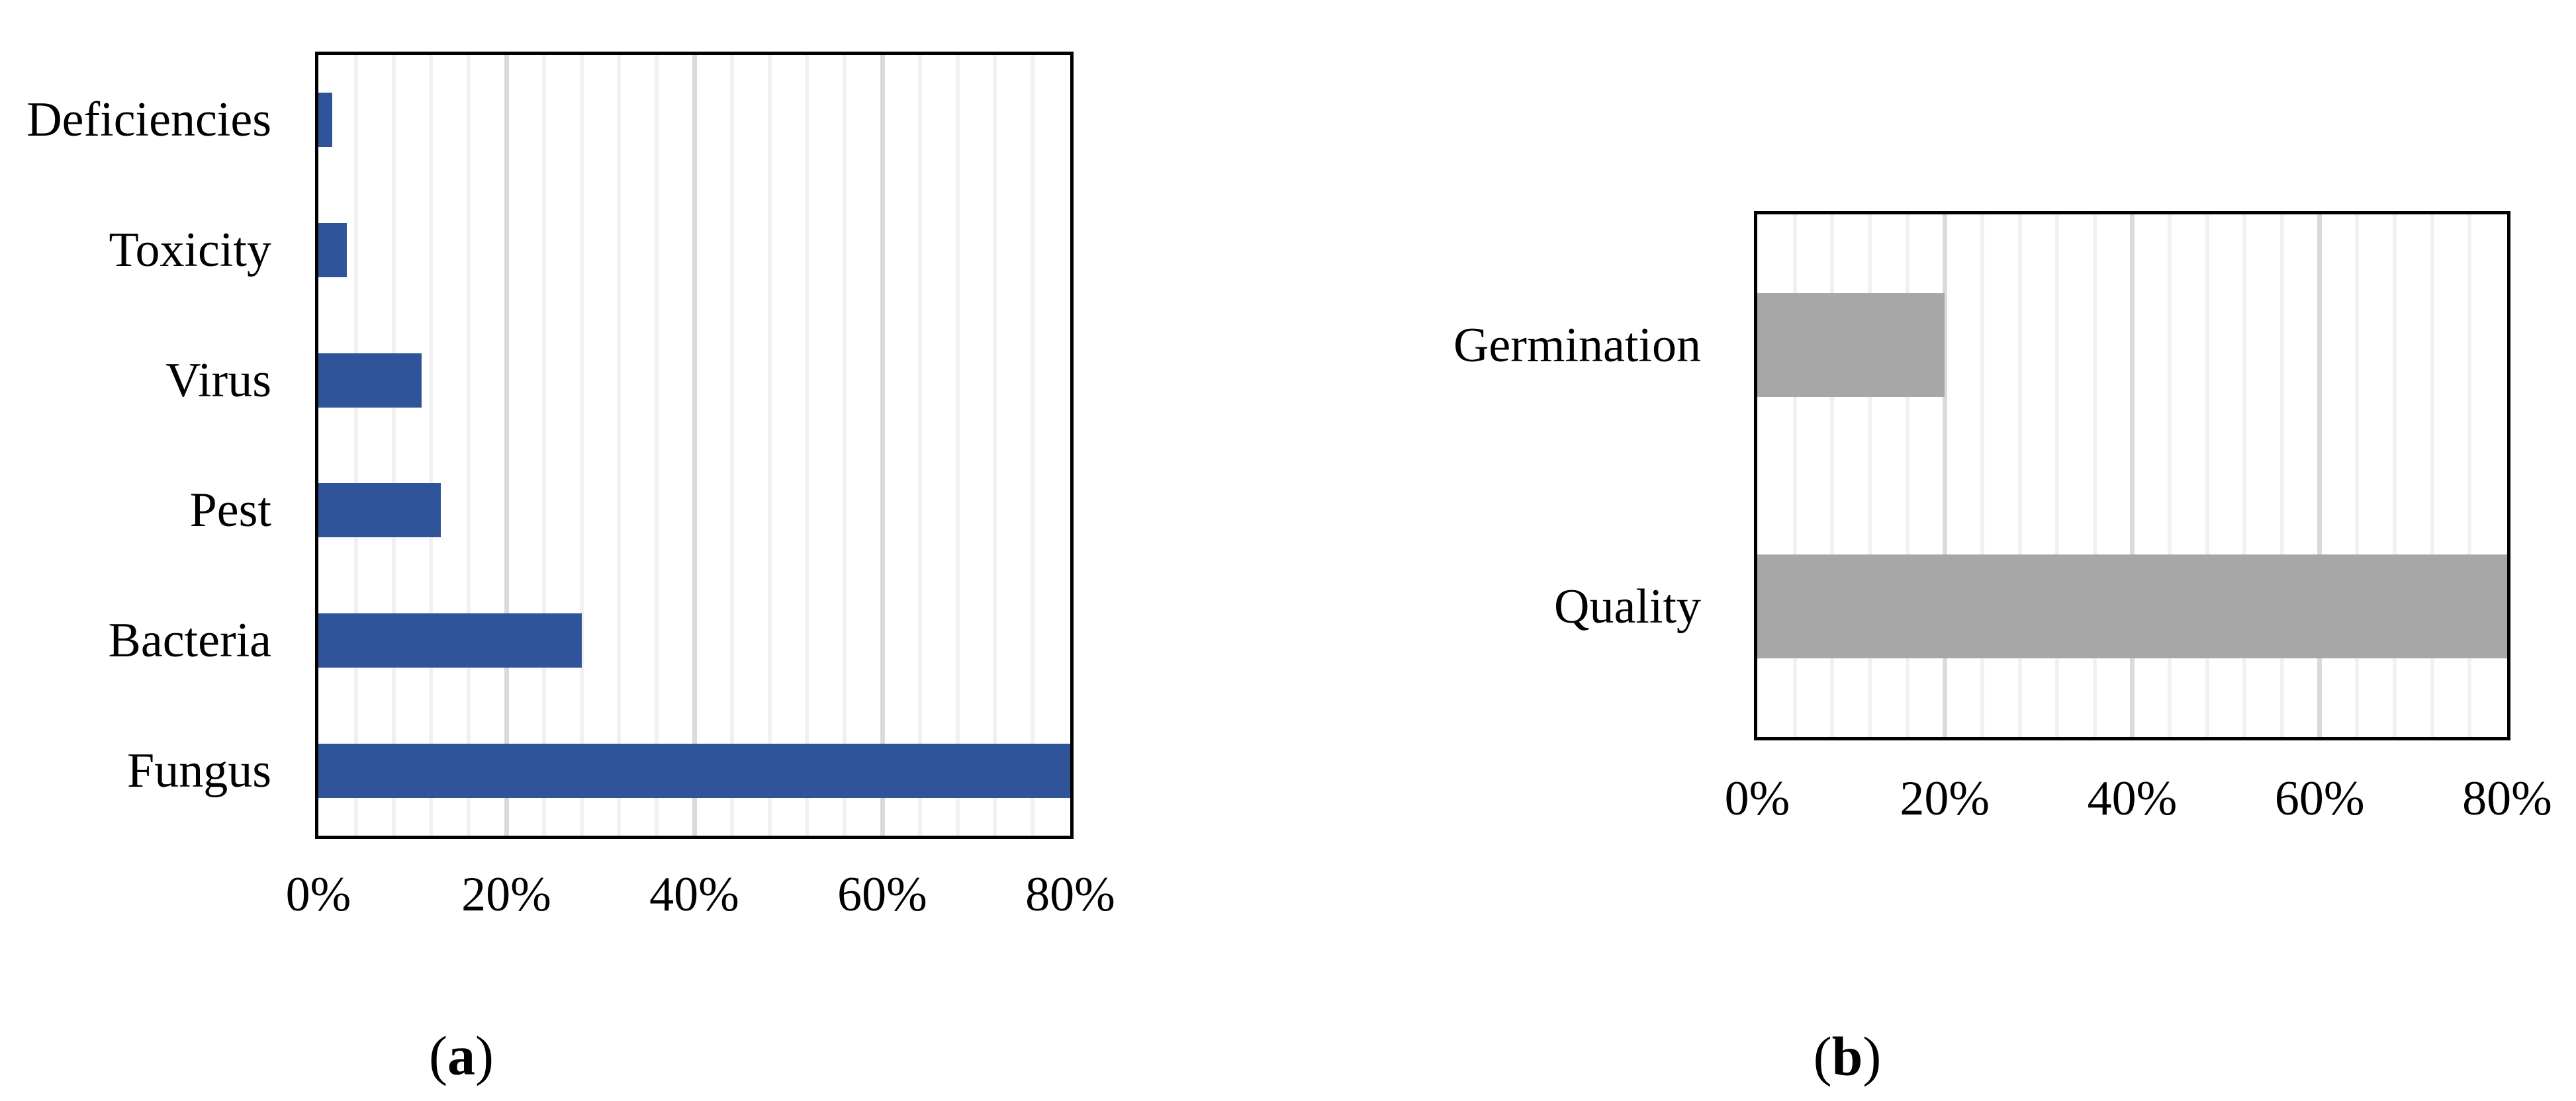  Describe the element at coordinates (370, 380) in the screenshot. I see `bar-virus` at that location.